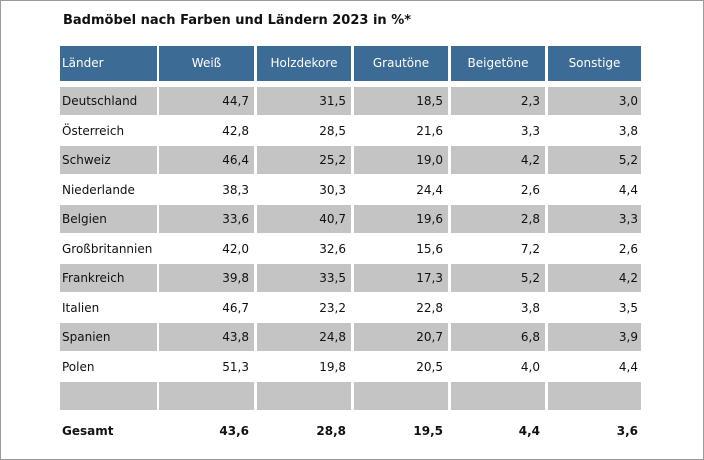 This screenshot has height=460, width=704. I want to click on table-row, so click(350, 396).